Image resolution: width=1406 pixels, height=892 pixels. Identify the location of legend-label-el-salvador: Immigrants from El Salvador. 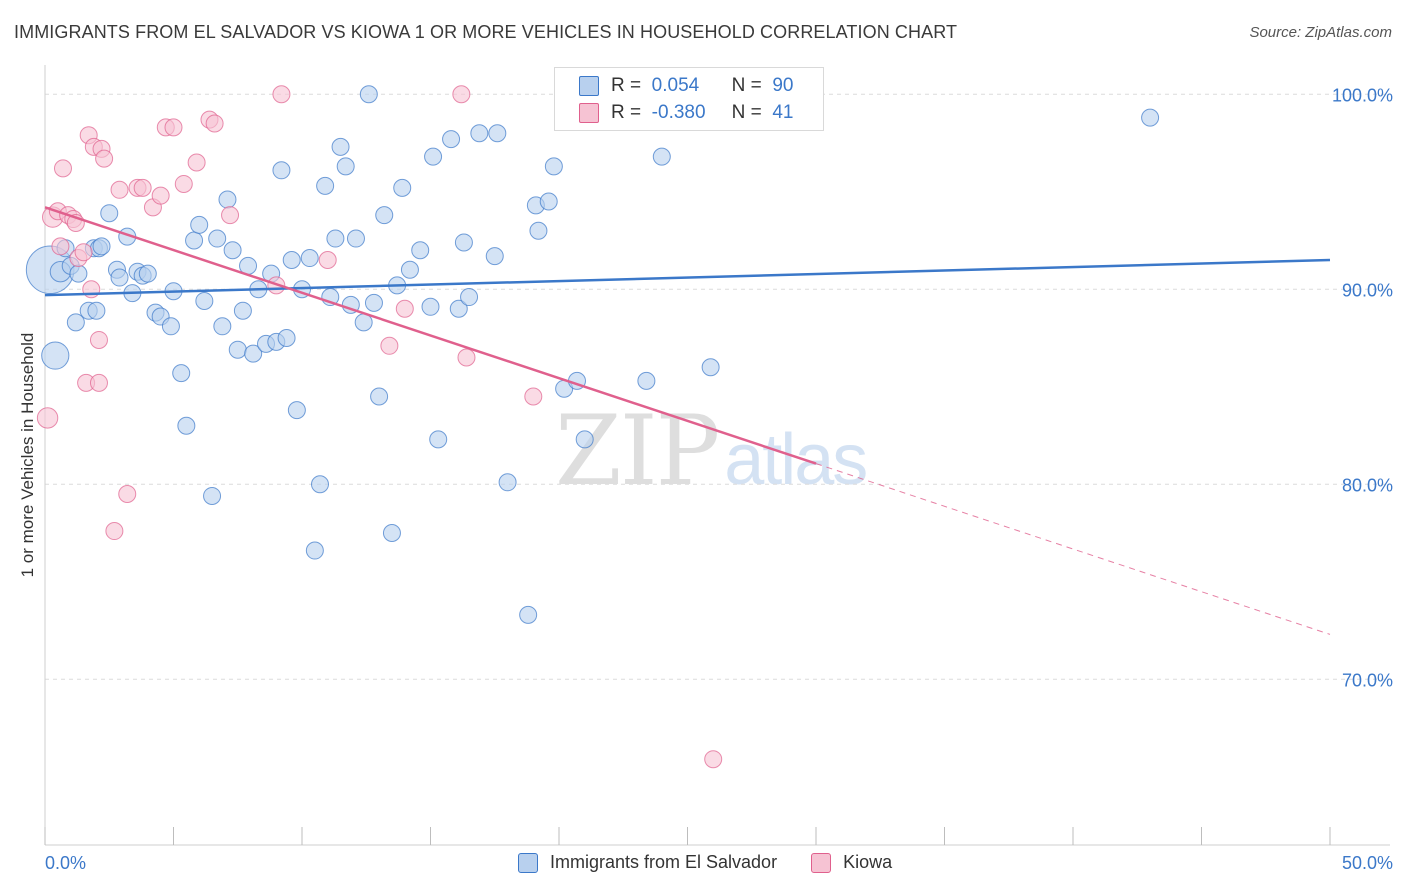
(664, 862).